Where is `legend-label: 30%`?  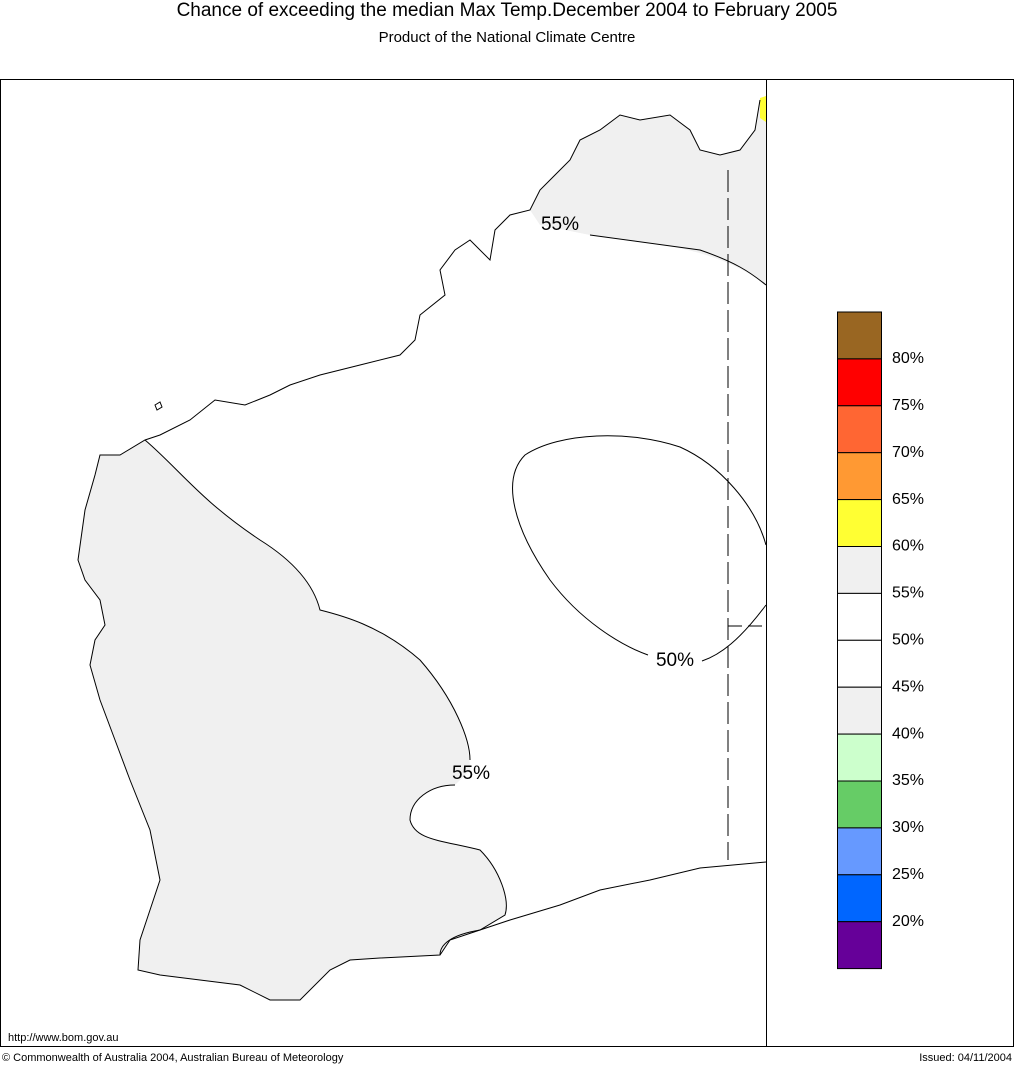 legend-label: 30% is located at coordinates (908, 827).